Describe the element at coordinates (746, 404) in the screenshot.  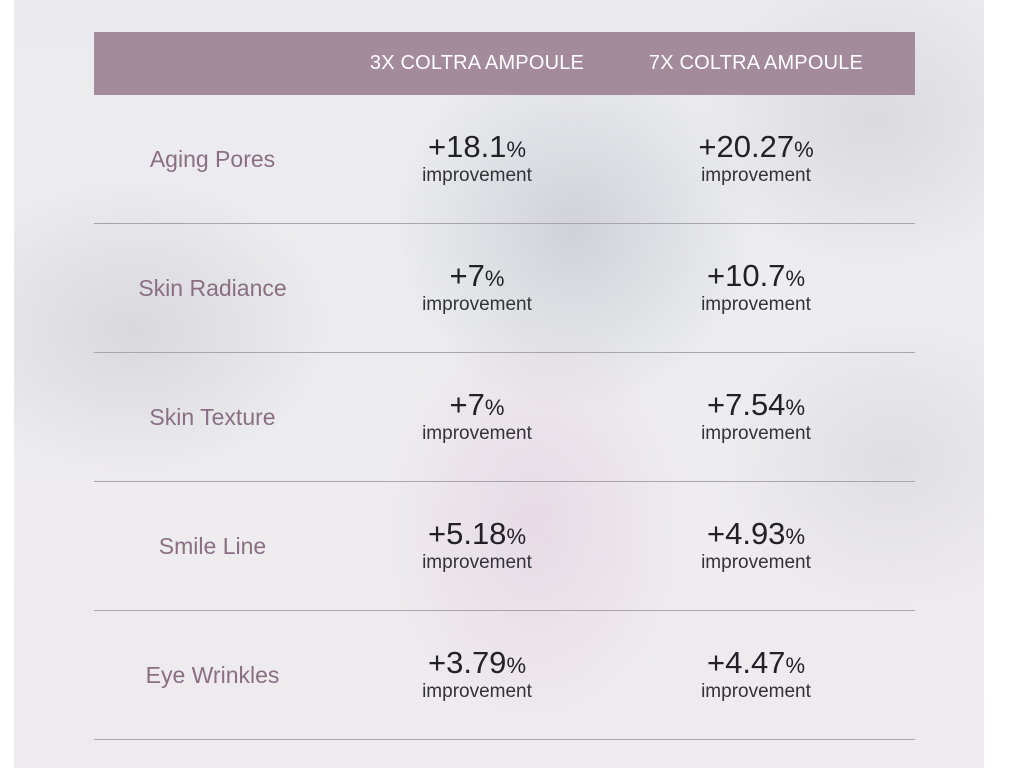
I see `value-number: +7.54` at that location.